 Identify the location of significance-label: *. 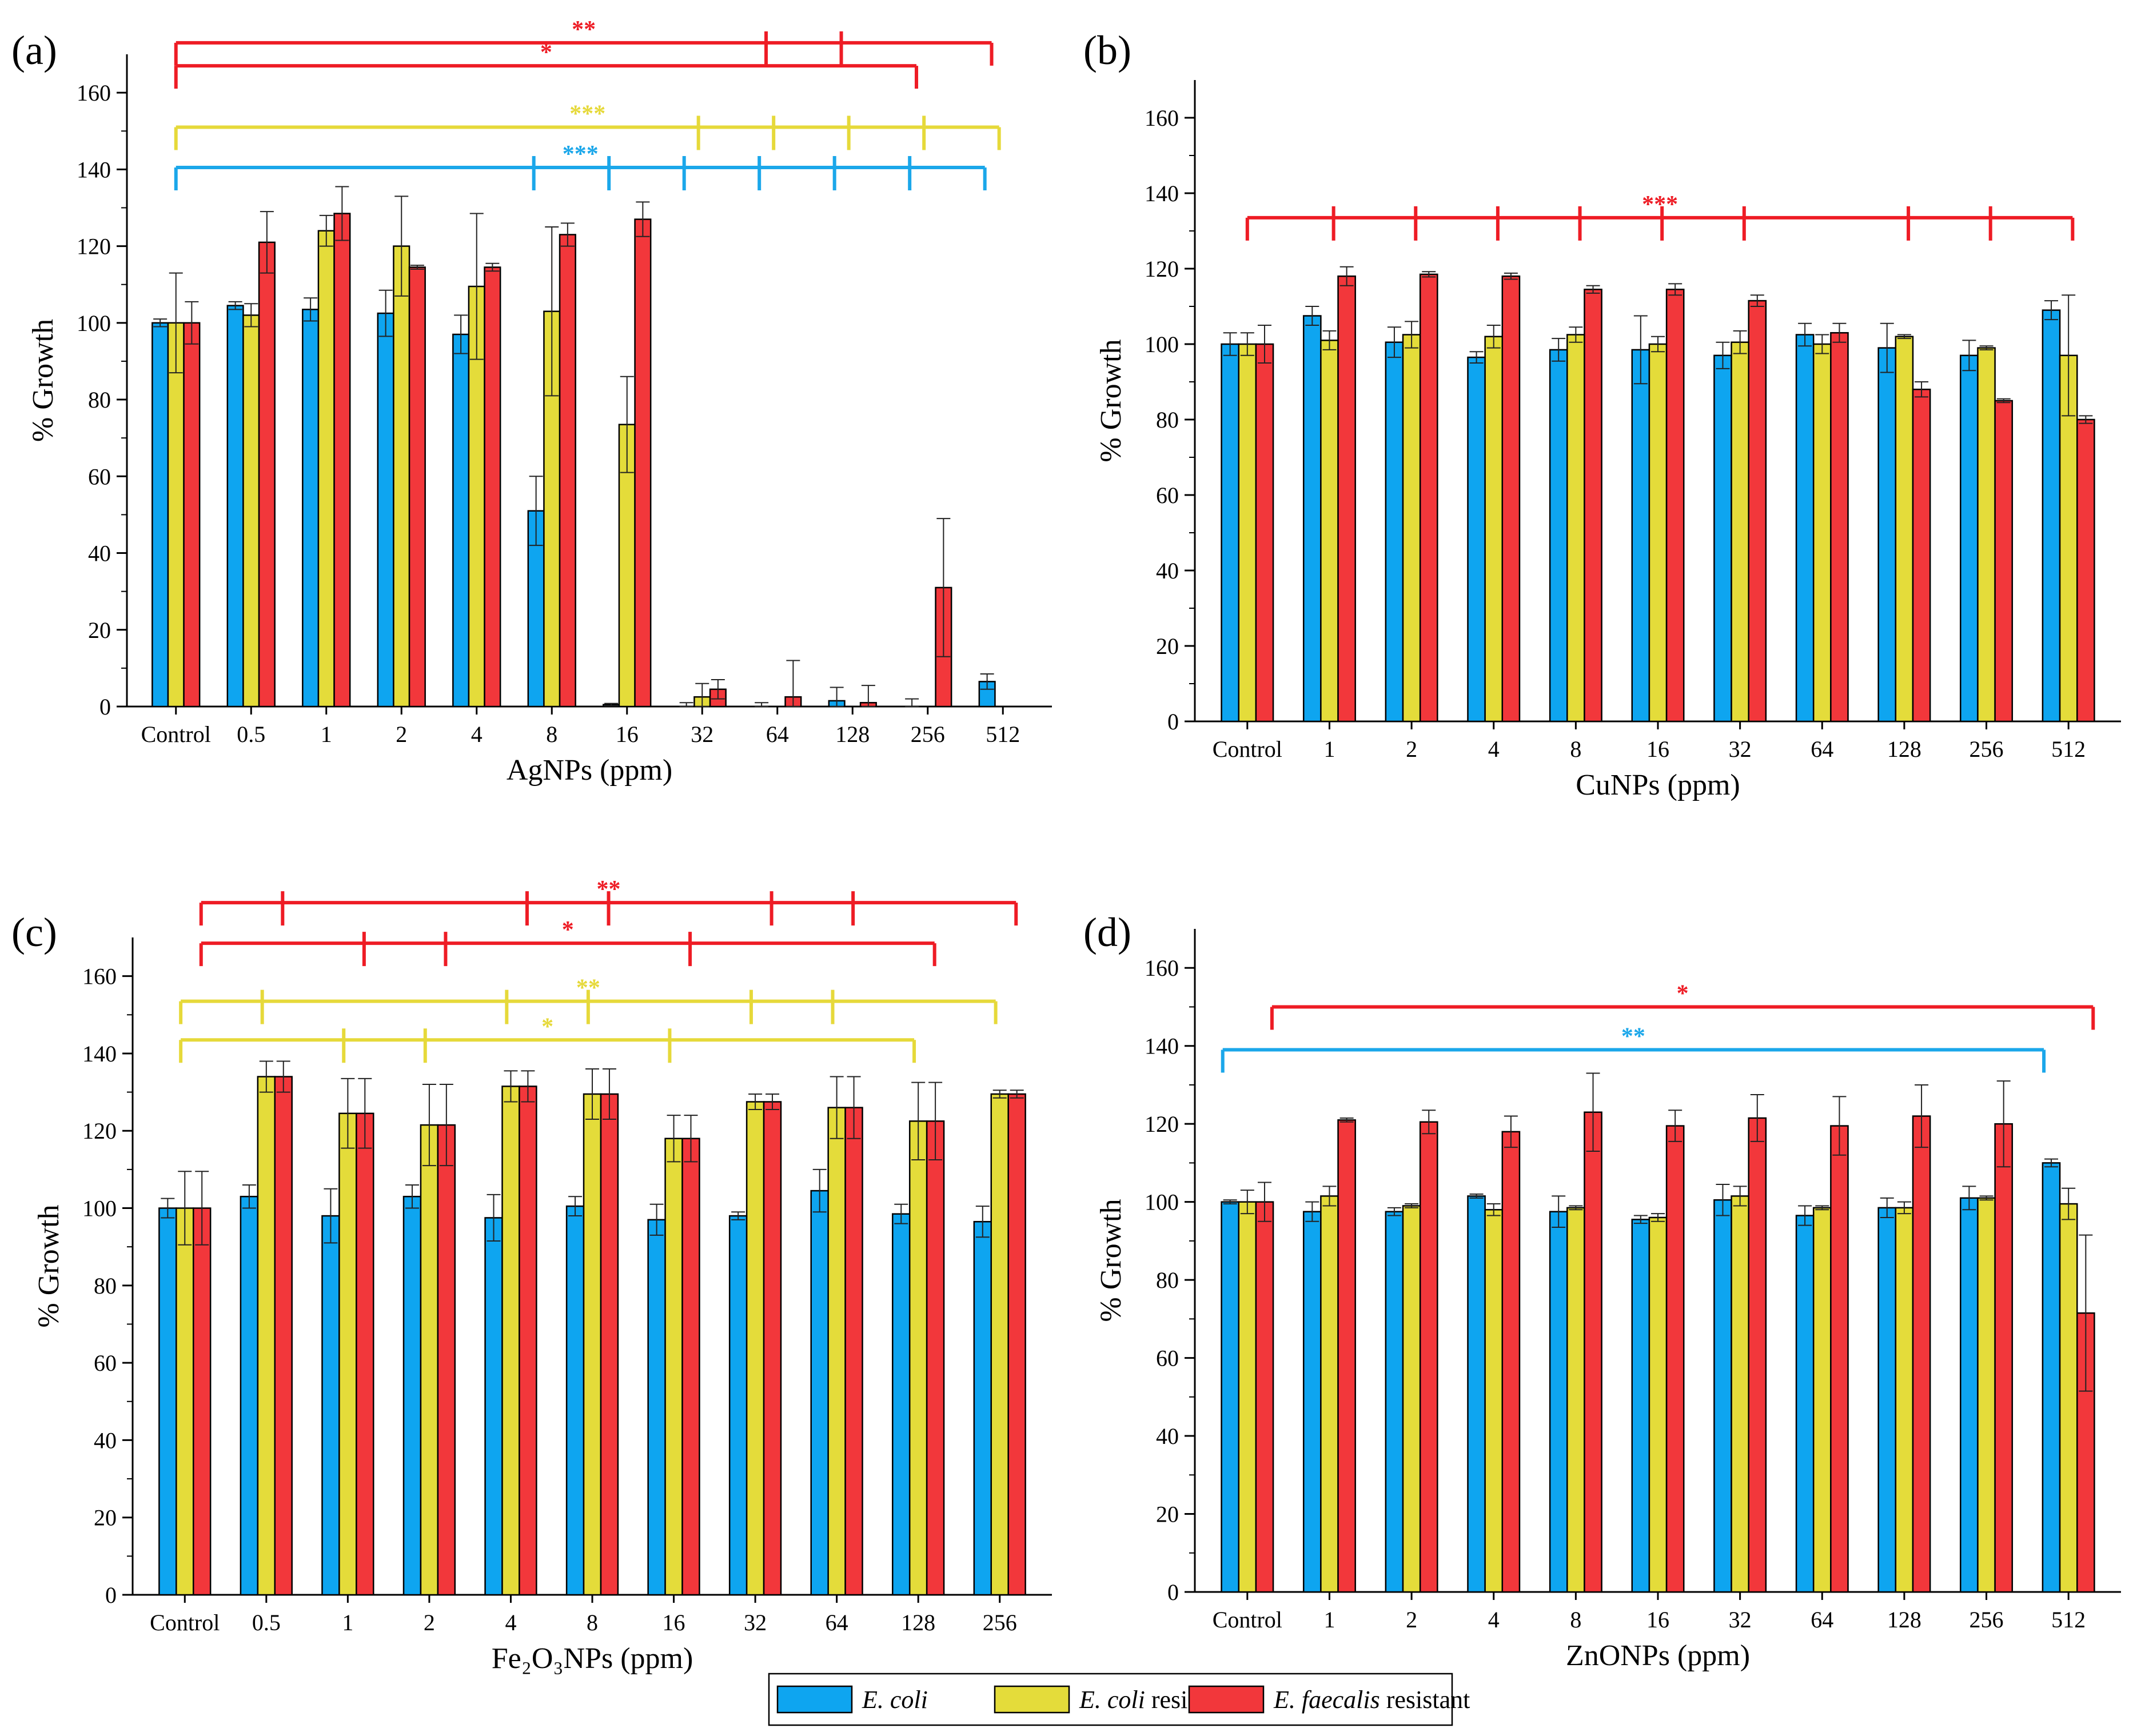
(568, 930).